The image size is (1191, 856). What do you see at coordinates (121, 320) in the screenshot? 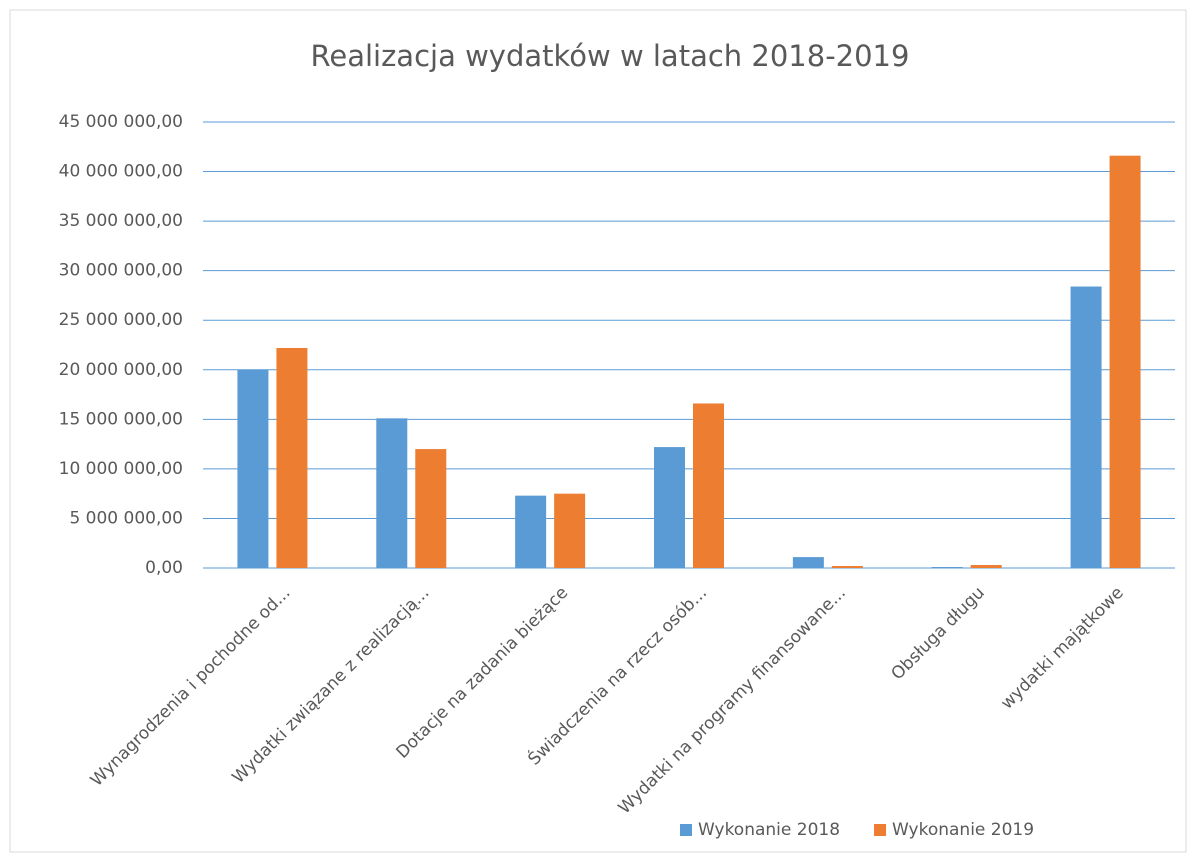
I see `y-tick-label: 25 000 000,00` at bounding box center [121, 320].